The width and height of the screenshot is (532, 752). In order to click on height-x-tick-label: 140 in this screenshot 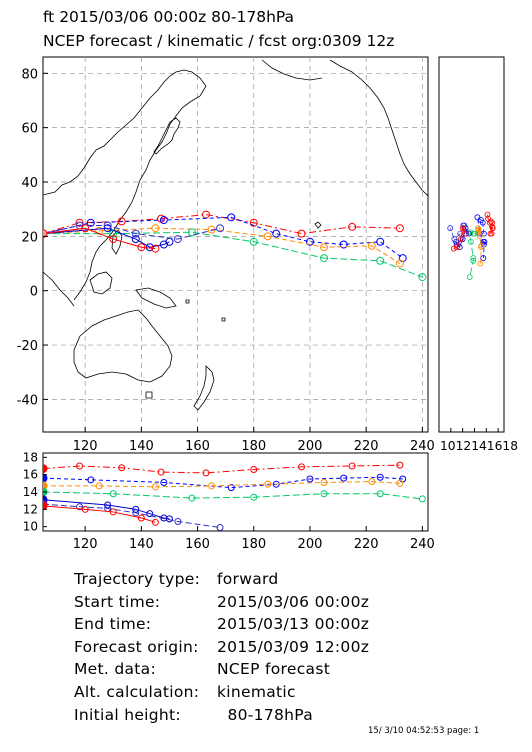, I will do `click(141, 544)`.